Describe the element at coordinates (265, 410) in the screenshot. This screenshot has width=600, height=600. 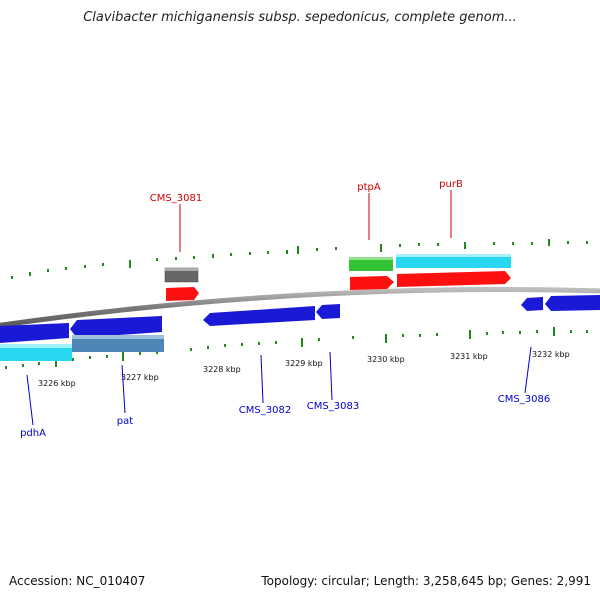
I see `gene-label-cms3082: CMS_3082` at that location.